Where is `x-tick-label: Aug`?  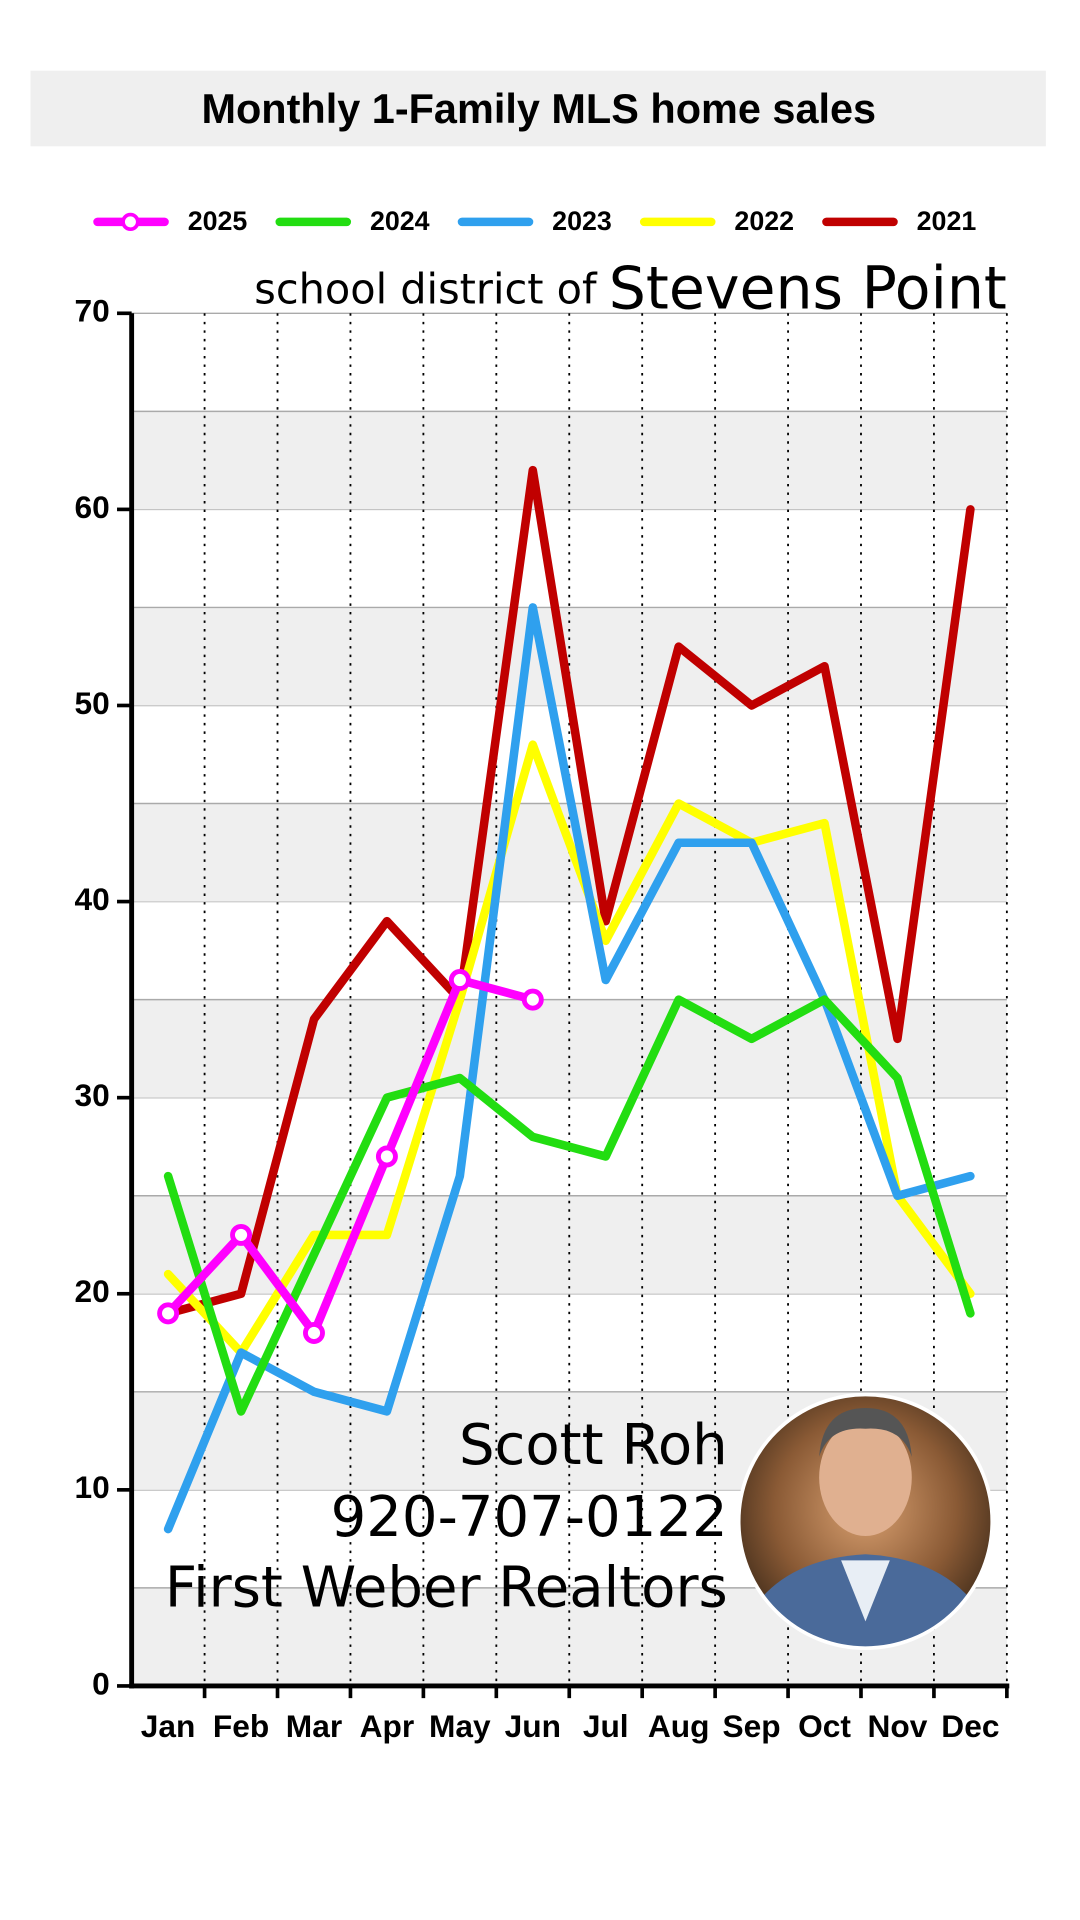 x-tick-label: Aug is located at coordinates (679, 1726).